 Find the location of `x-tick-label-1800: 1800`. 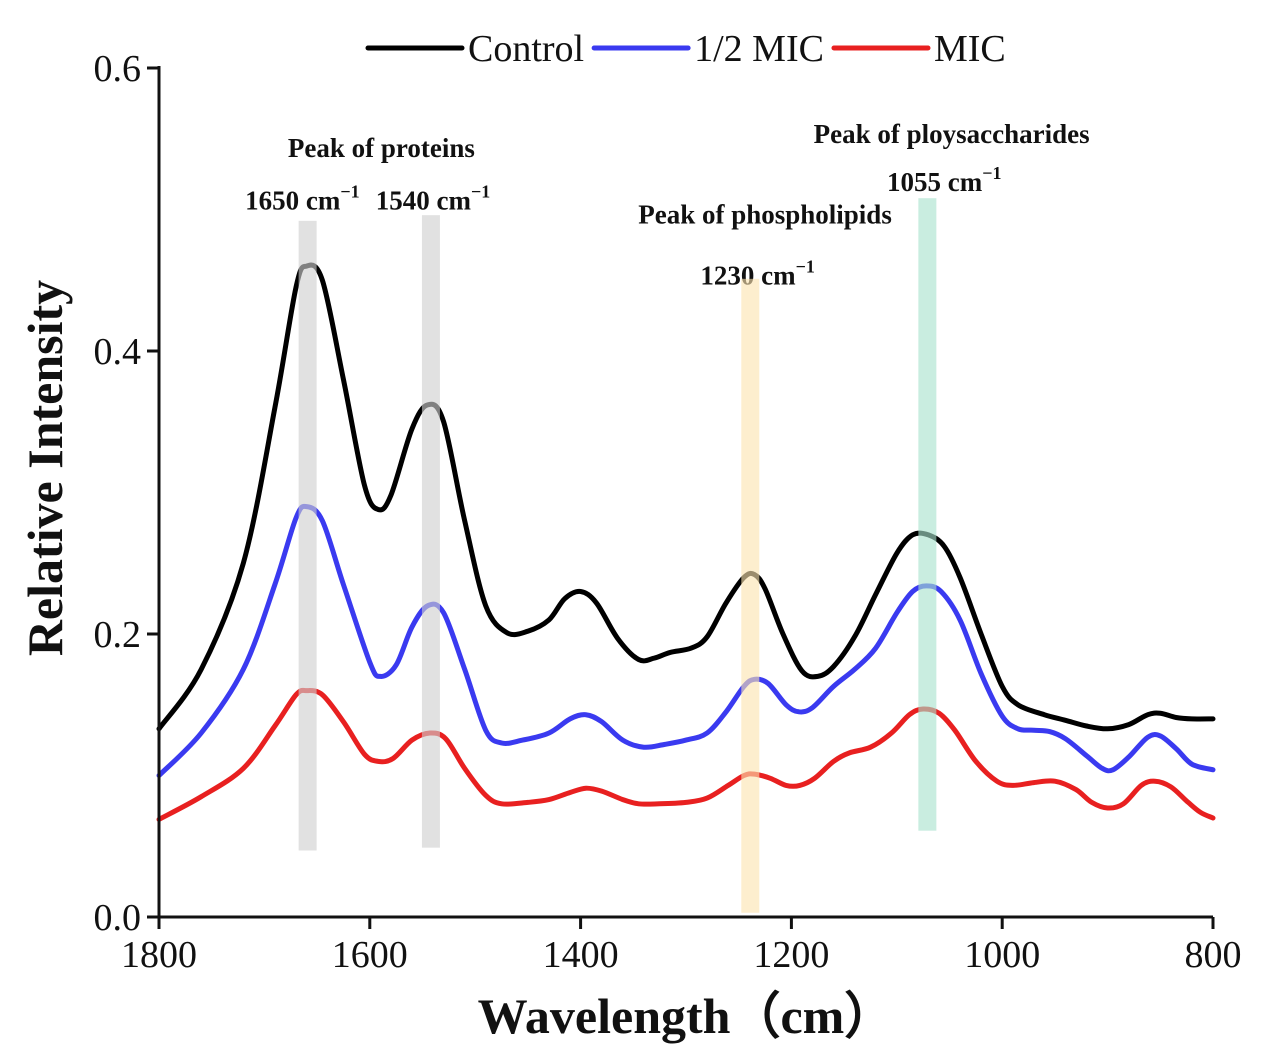

x-tick-label-1800: 1800 is located at coordinates (159, 955).